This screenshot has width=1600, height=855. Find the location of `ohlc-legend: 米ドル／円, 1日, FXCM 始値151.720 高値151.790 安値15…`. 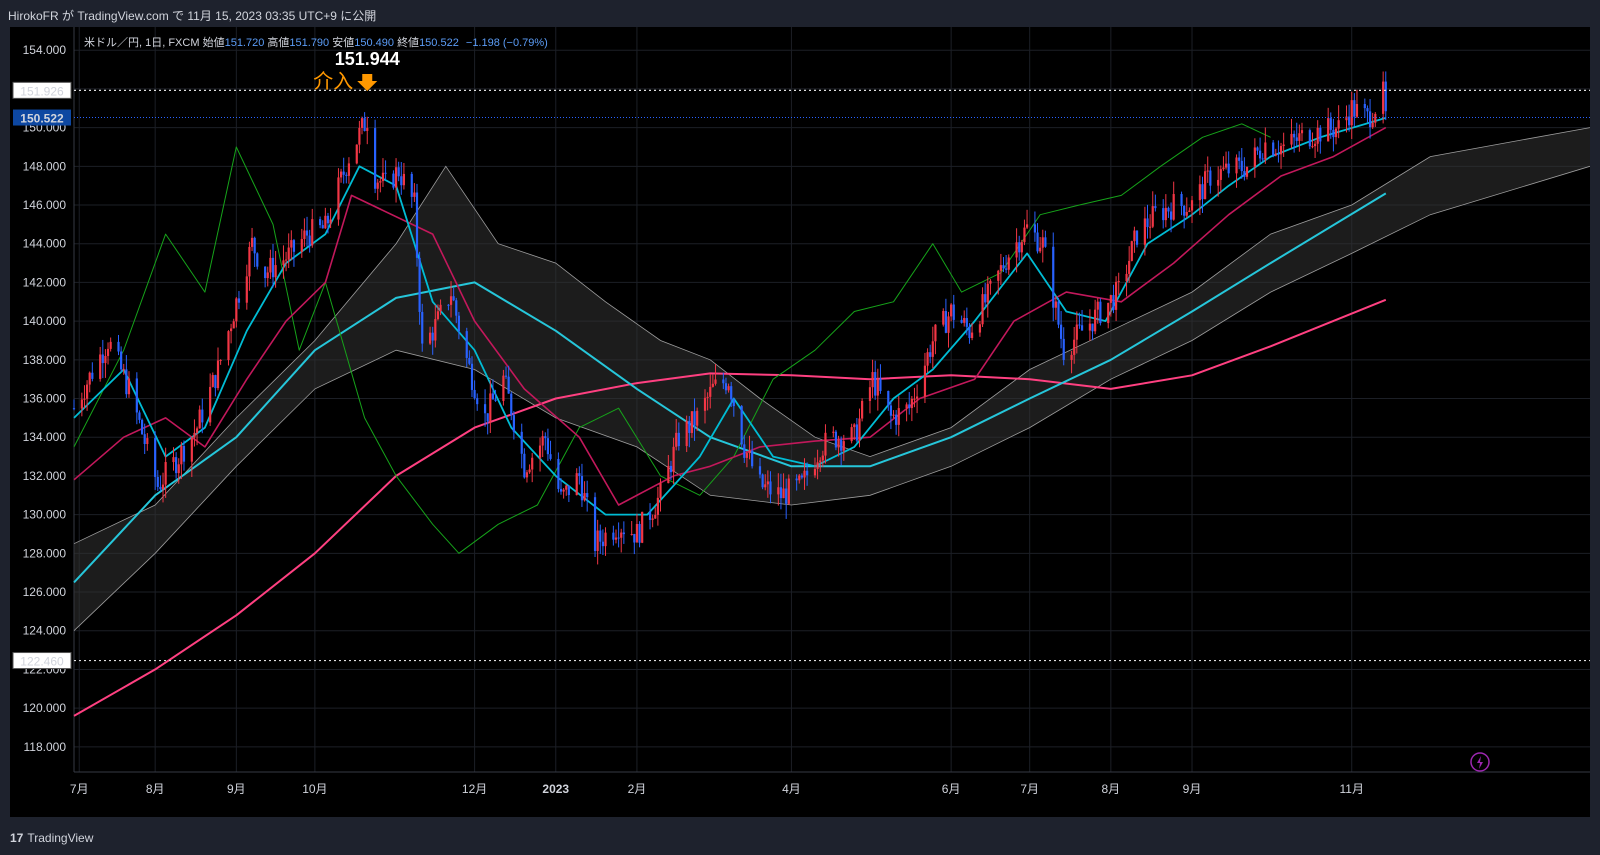

ohlc-legend: 米ドル／円, 1日, FXCM 始値151.720 高値151.790 安値15… is located at coordinates (316, 42).